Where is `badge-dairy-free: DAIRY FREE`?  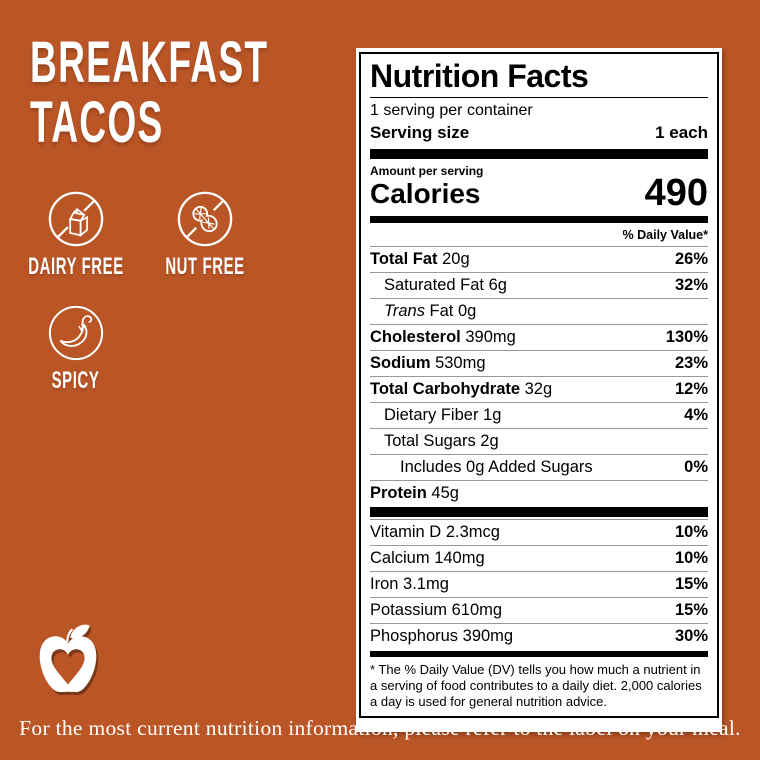 badge-dairy-free: DAIRY FREE is located at coordinates (76, 235).